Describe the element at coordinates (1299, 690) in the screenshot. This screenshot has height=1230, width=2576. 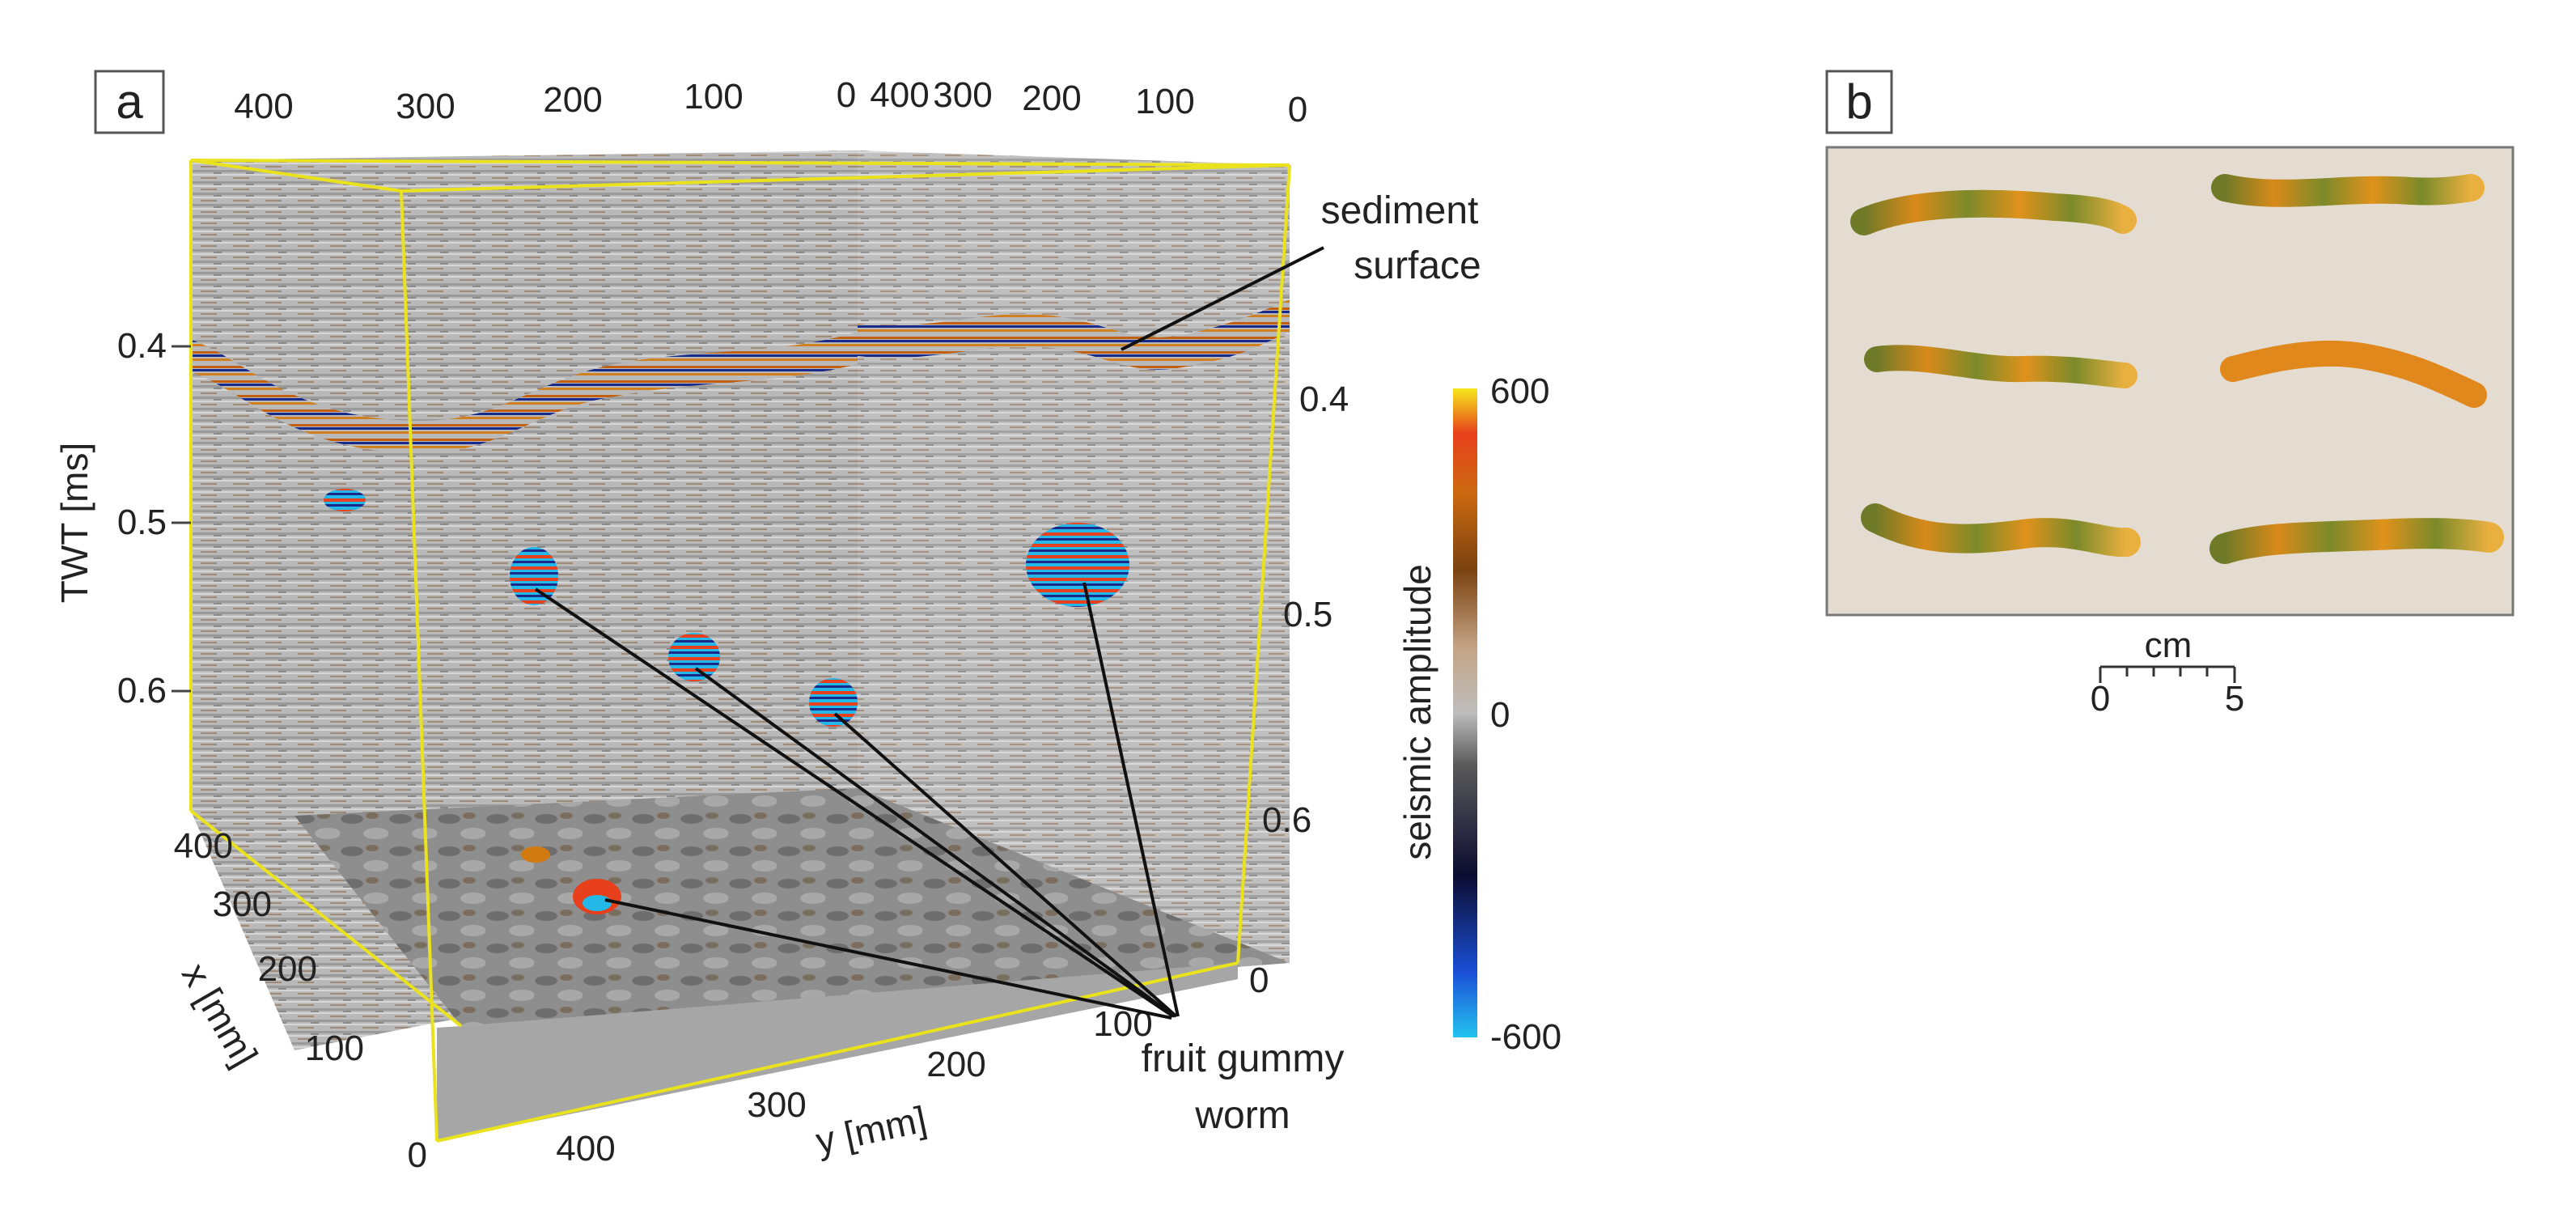
I see `right-twt-ticks: 0.4 0.5 0.6 0` at that location.